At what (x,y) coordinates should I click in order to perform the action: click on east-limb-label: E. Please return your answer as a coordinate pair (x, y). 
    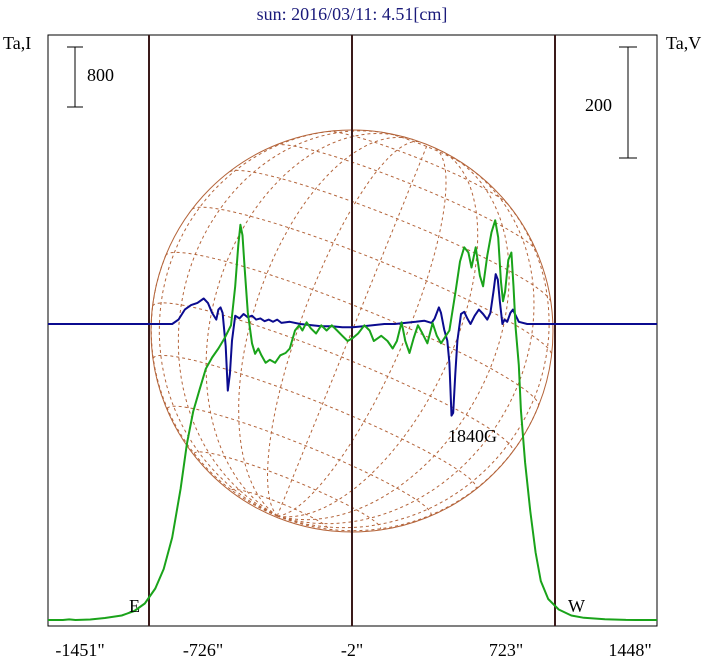
    Looking at the image, I should click on (134, 606).